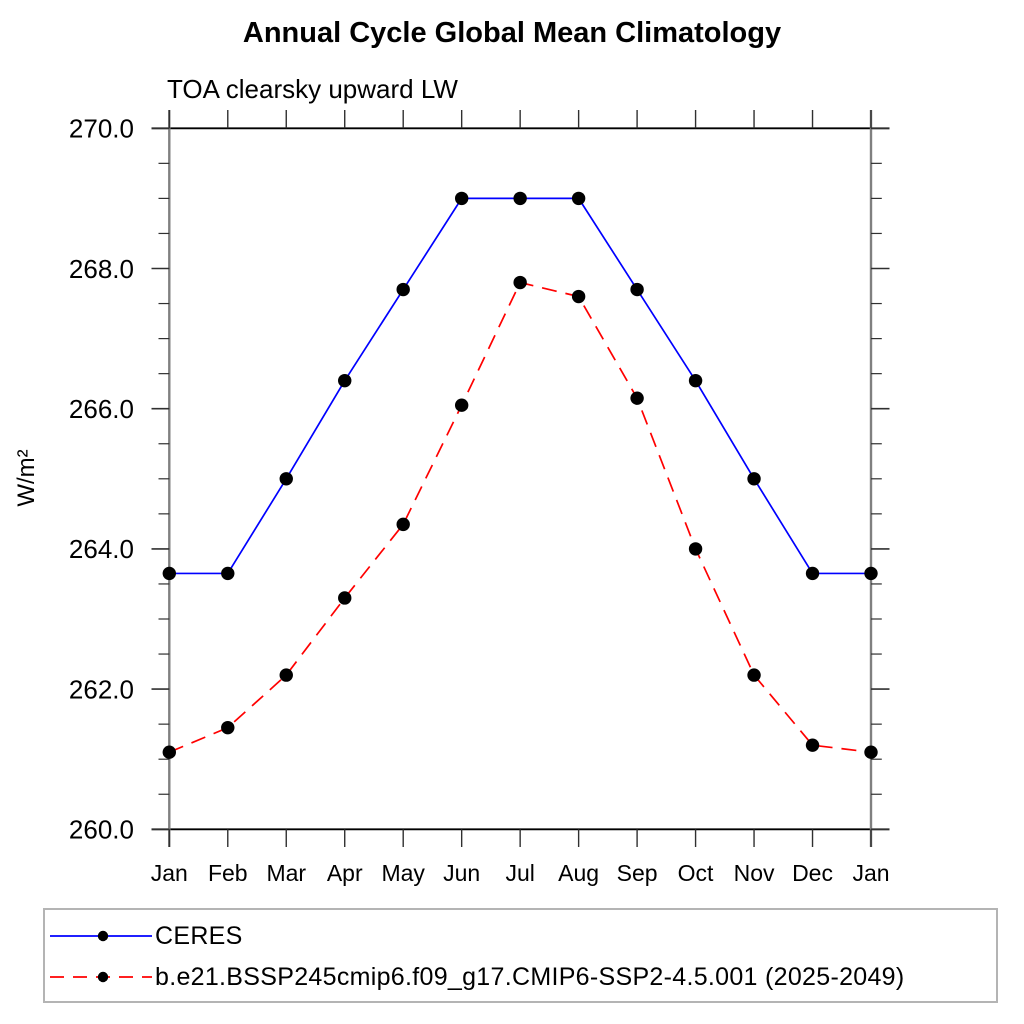 The height and width of the screenshot is (1024, 1024). I want to click on y-tick-label: 266.0, so click(101, 409).